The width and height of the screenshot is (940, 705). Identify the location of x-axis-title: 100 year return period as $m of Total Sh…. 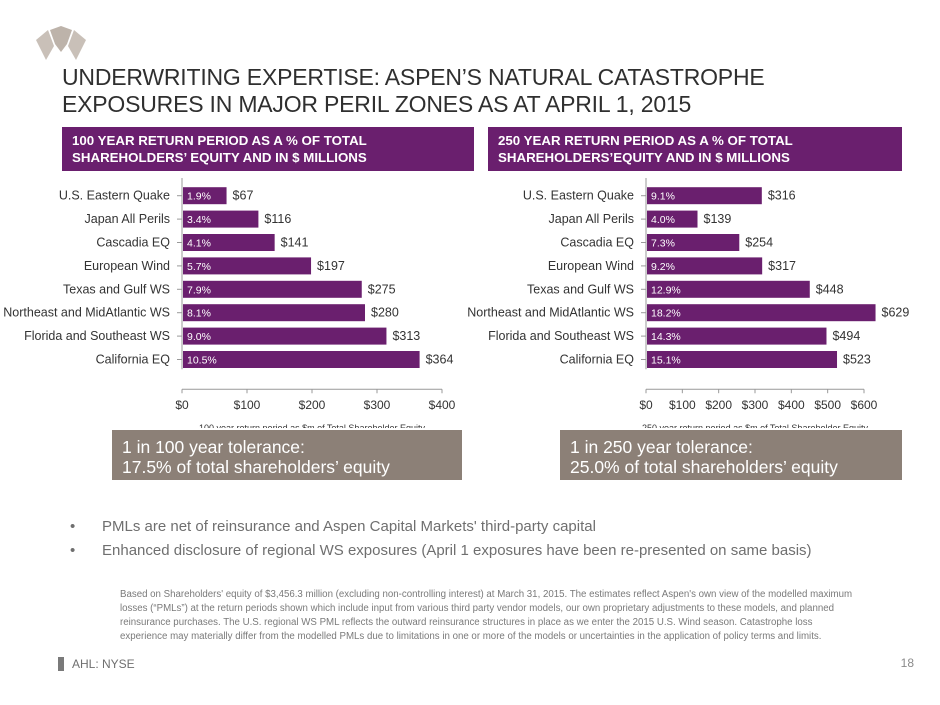
(312, 425).